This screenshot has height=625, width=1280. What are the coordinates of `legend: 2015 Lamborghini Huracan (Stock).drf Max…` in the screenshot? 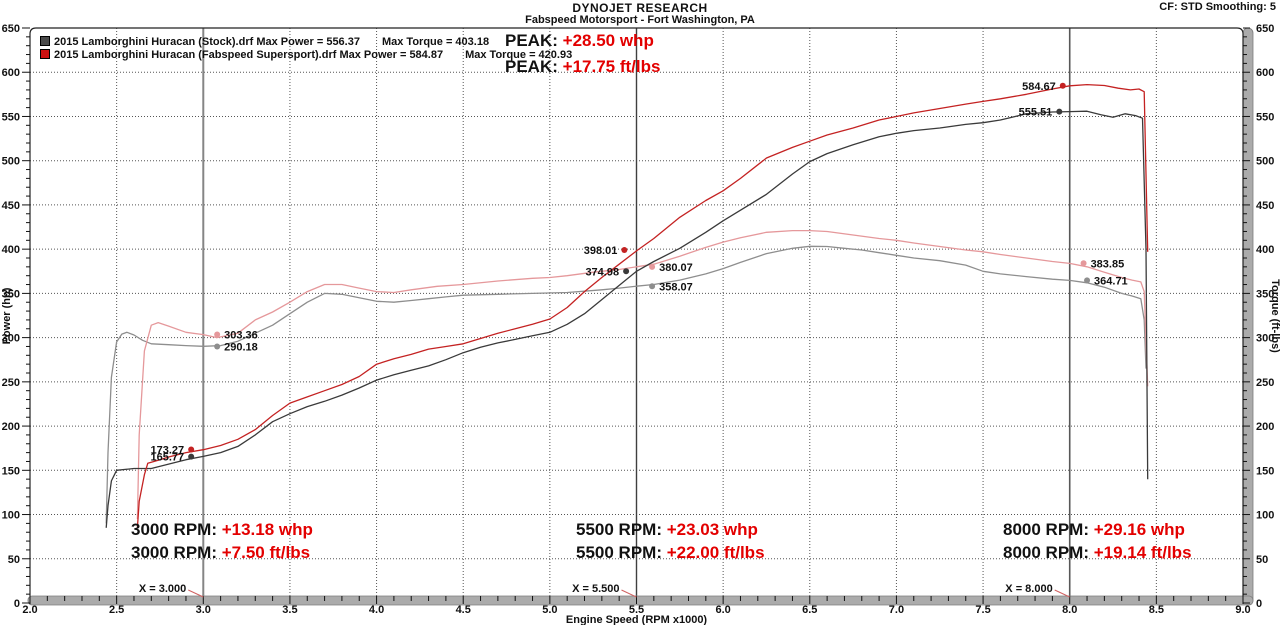 It's located at (306, 49).